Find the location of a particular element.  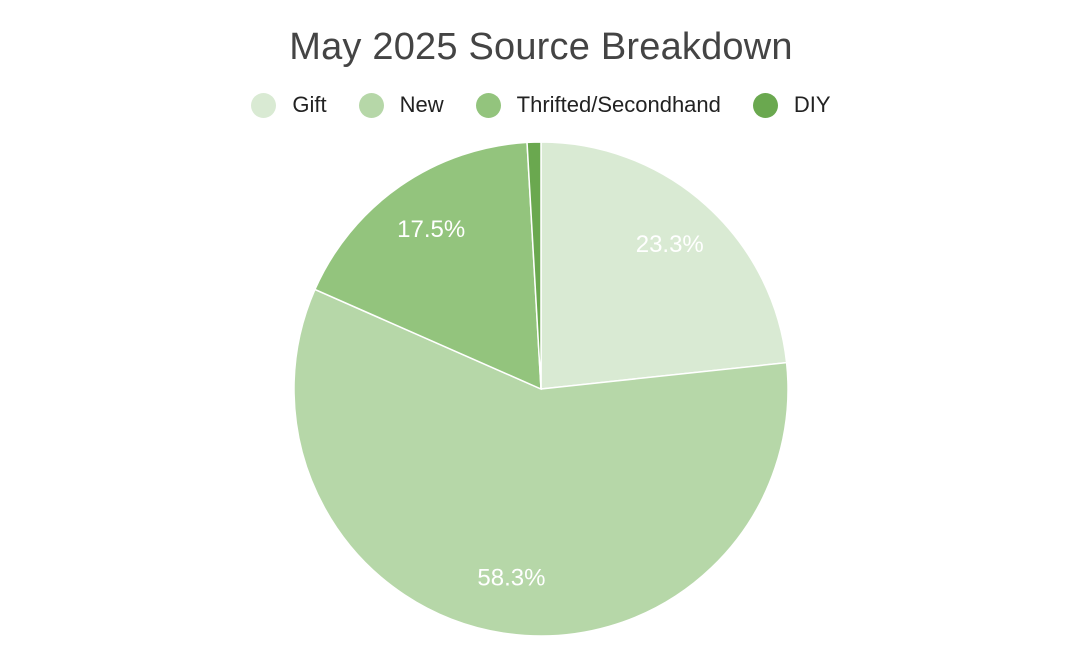

legend-label-thrifted: Thrifted/Secondhand is located at coordinates (618, 104).